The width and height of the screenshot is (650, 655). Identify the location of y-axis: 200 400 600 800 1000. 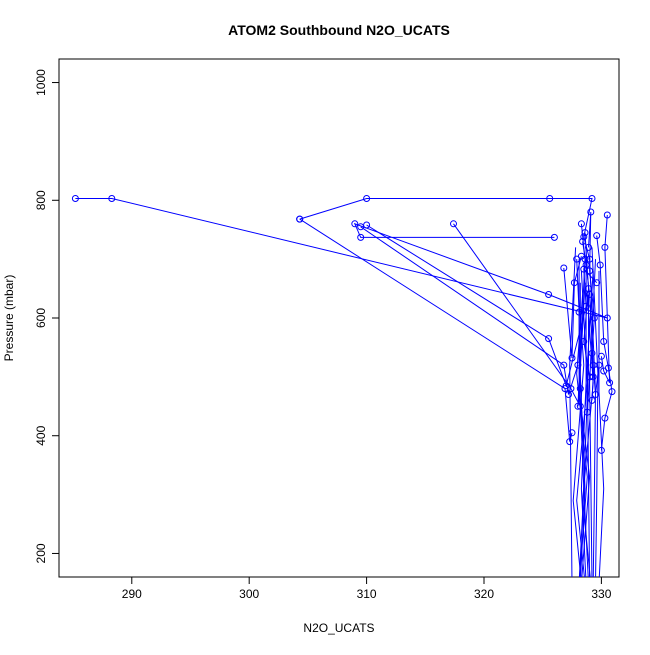
(46, 316).